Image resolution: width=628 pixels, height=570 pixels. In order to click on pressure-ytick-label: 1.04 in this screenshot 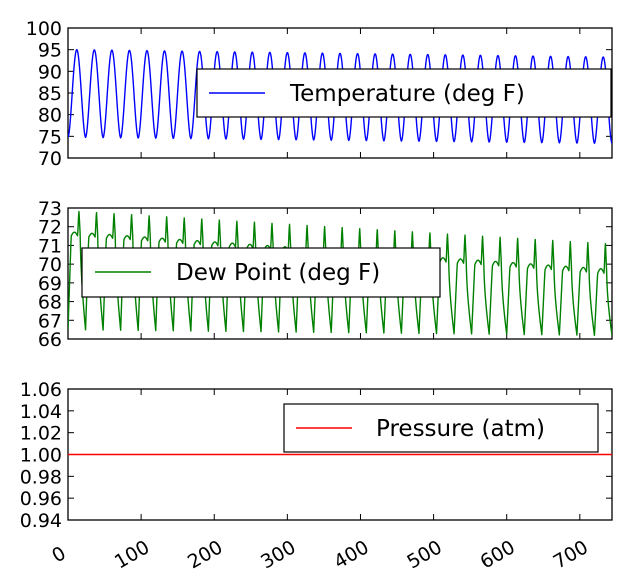, I will do `click(41, 412)`.